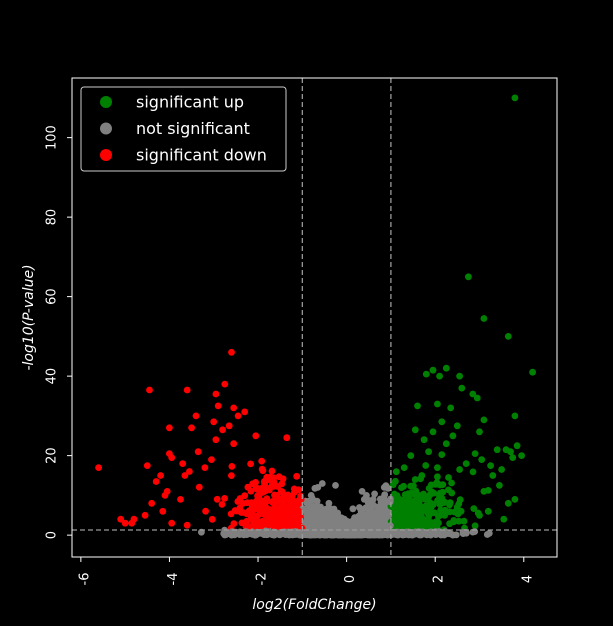 This screenshot has width=613, height=626. I want to click on x-tick-label: -4, so click(173, 579).